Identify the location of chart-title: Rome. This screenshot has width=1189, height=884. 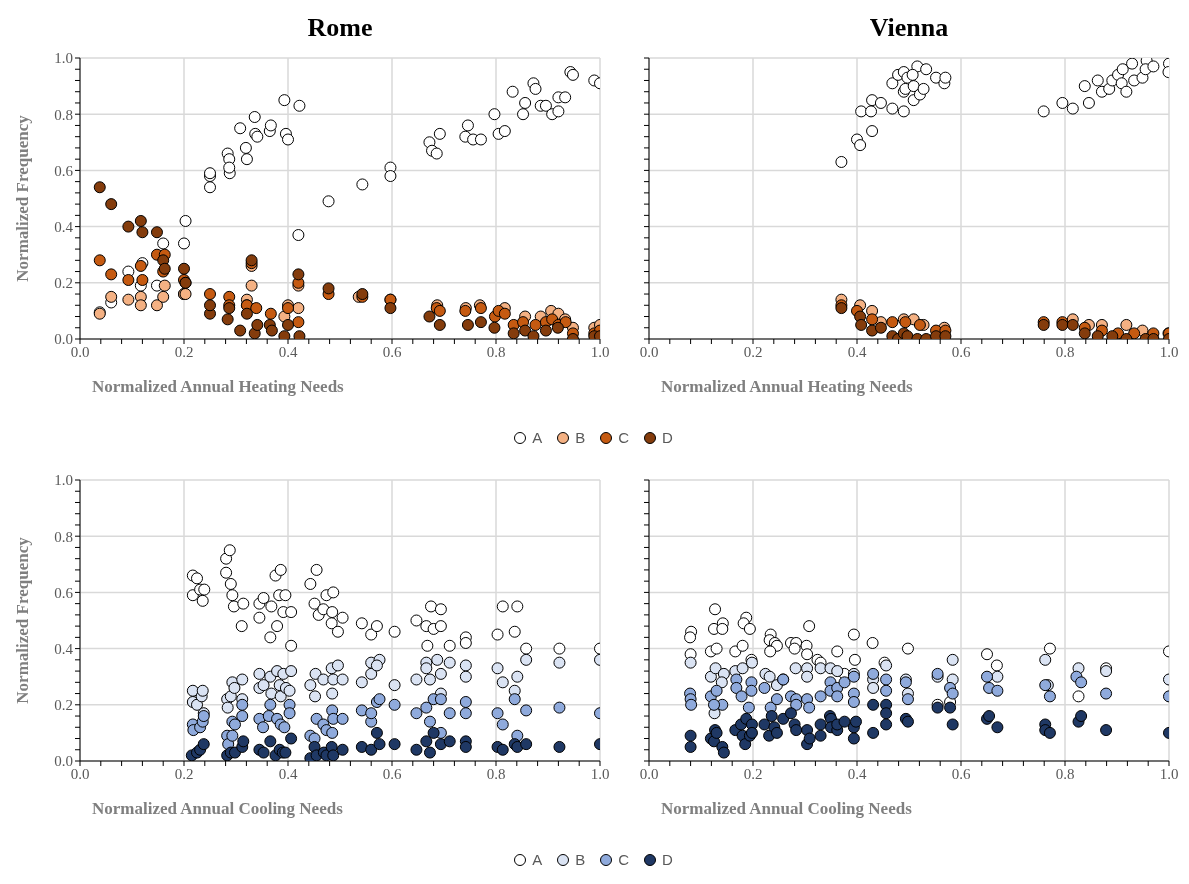
(340, 28).